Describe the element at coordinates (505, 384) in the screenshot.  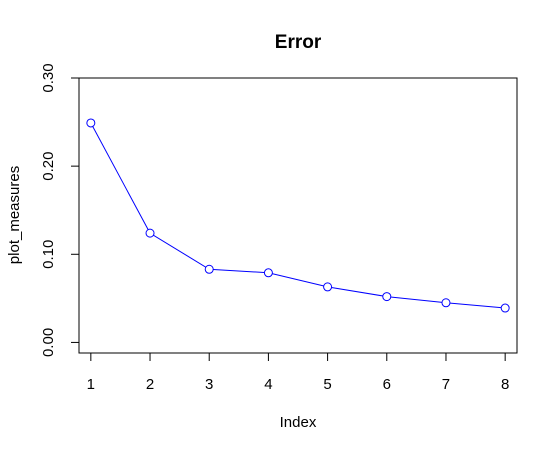
I see `x-tick-label: 8` at that location.